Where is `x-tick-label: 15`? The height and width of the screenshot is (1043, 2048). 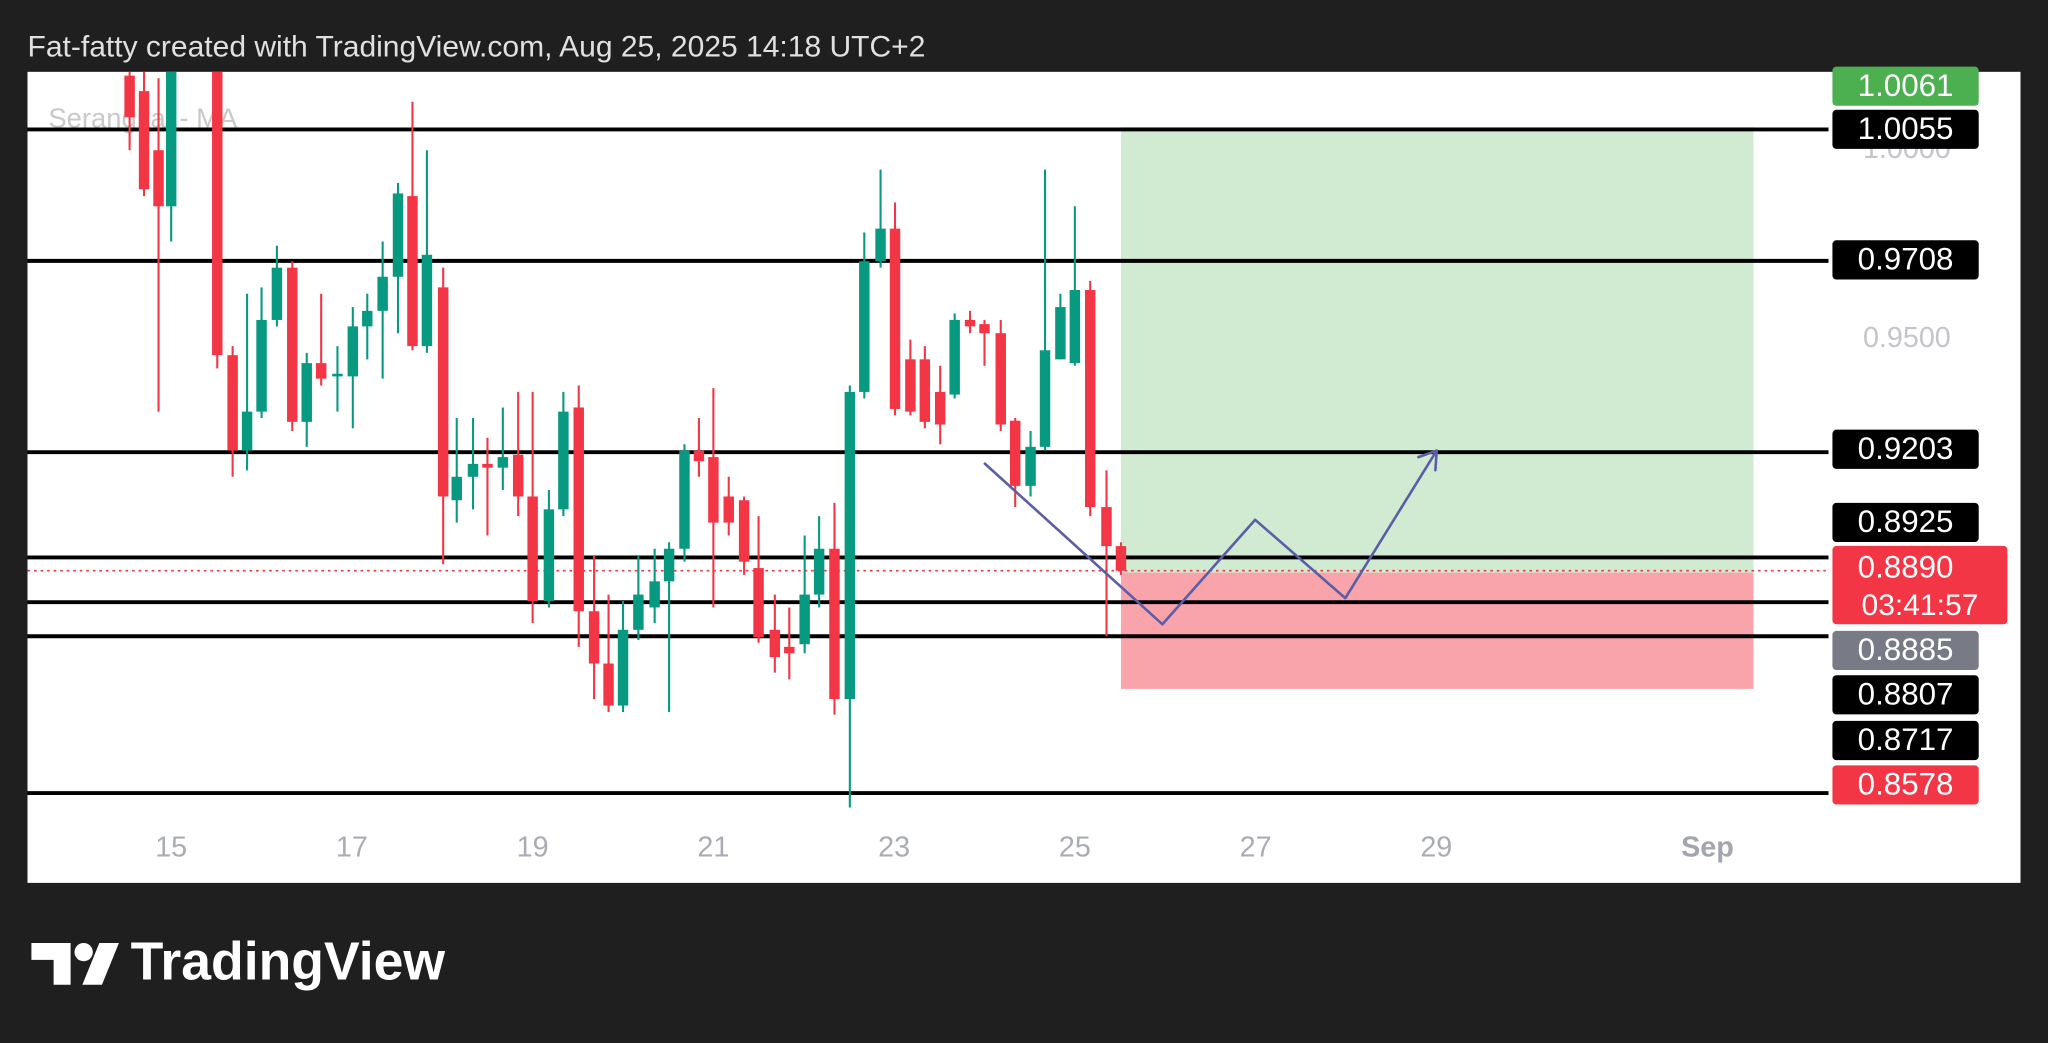
x-tick-label: 15 is located at coordinates (171, 848).